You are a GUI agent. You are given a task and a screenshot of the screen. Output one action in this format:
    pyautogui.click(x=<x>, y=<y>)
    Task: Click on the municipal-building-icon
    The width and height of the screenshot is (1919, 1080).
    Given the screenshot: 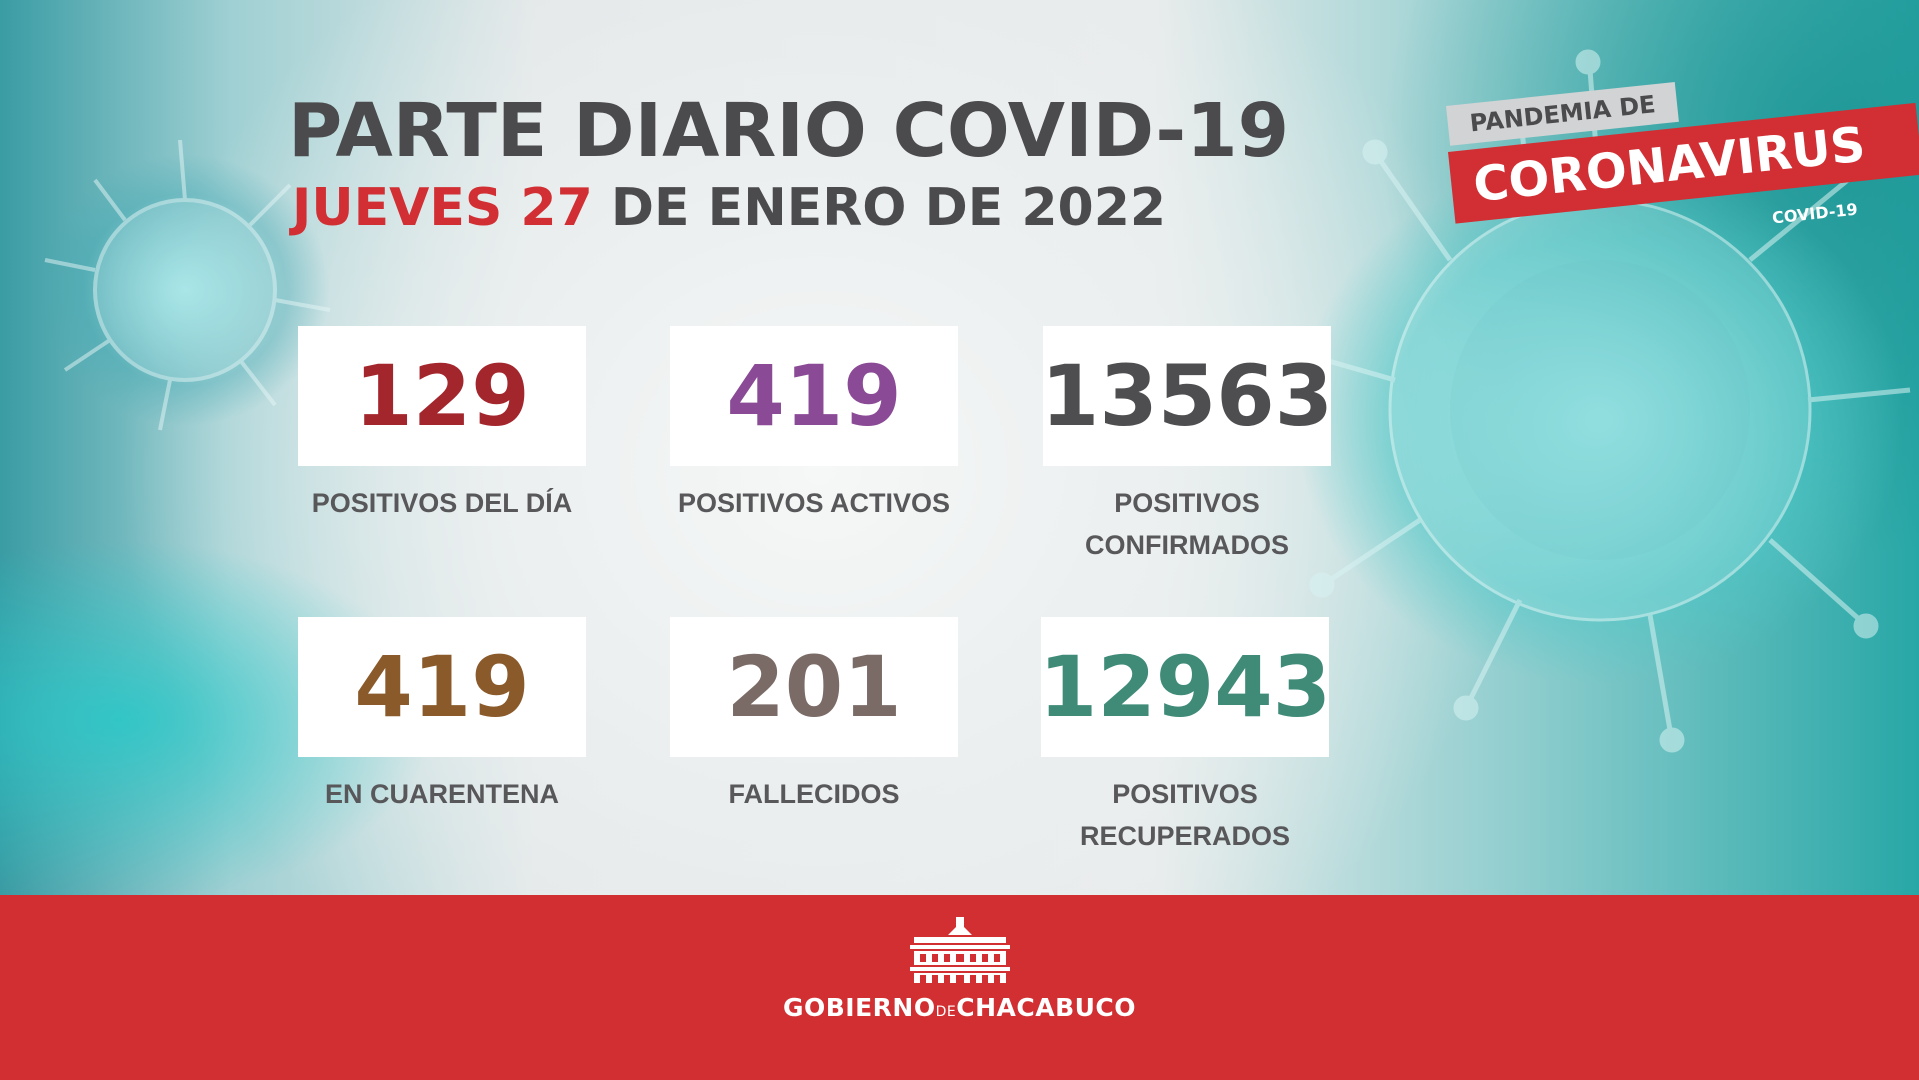 What is the action you would take?
    pyautogui.click(x=960, y=950)
    